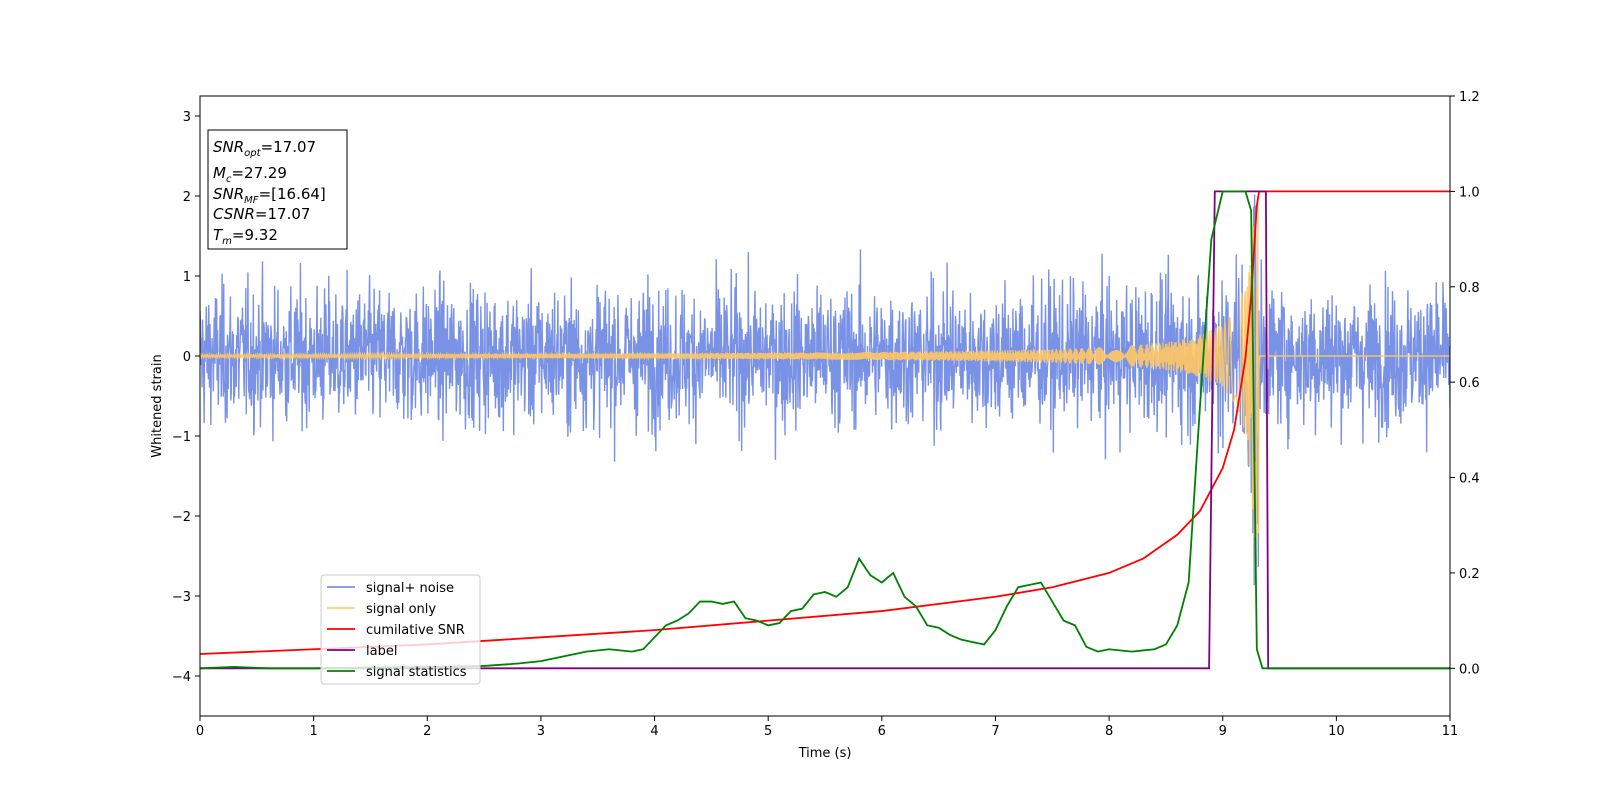  Describe the element at coordinates (1469, 192) in the screenshot. I see `y2-tick-label: 1.0` at that location.